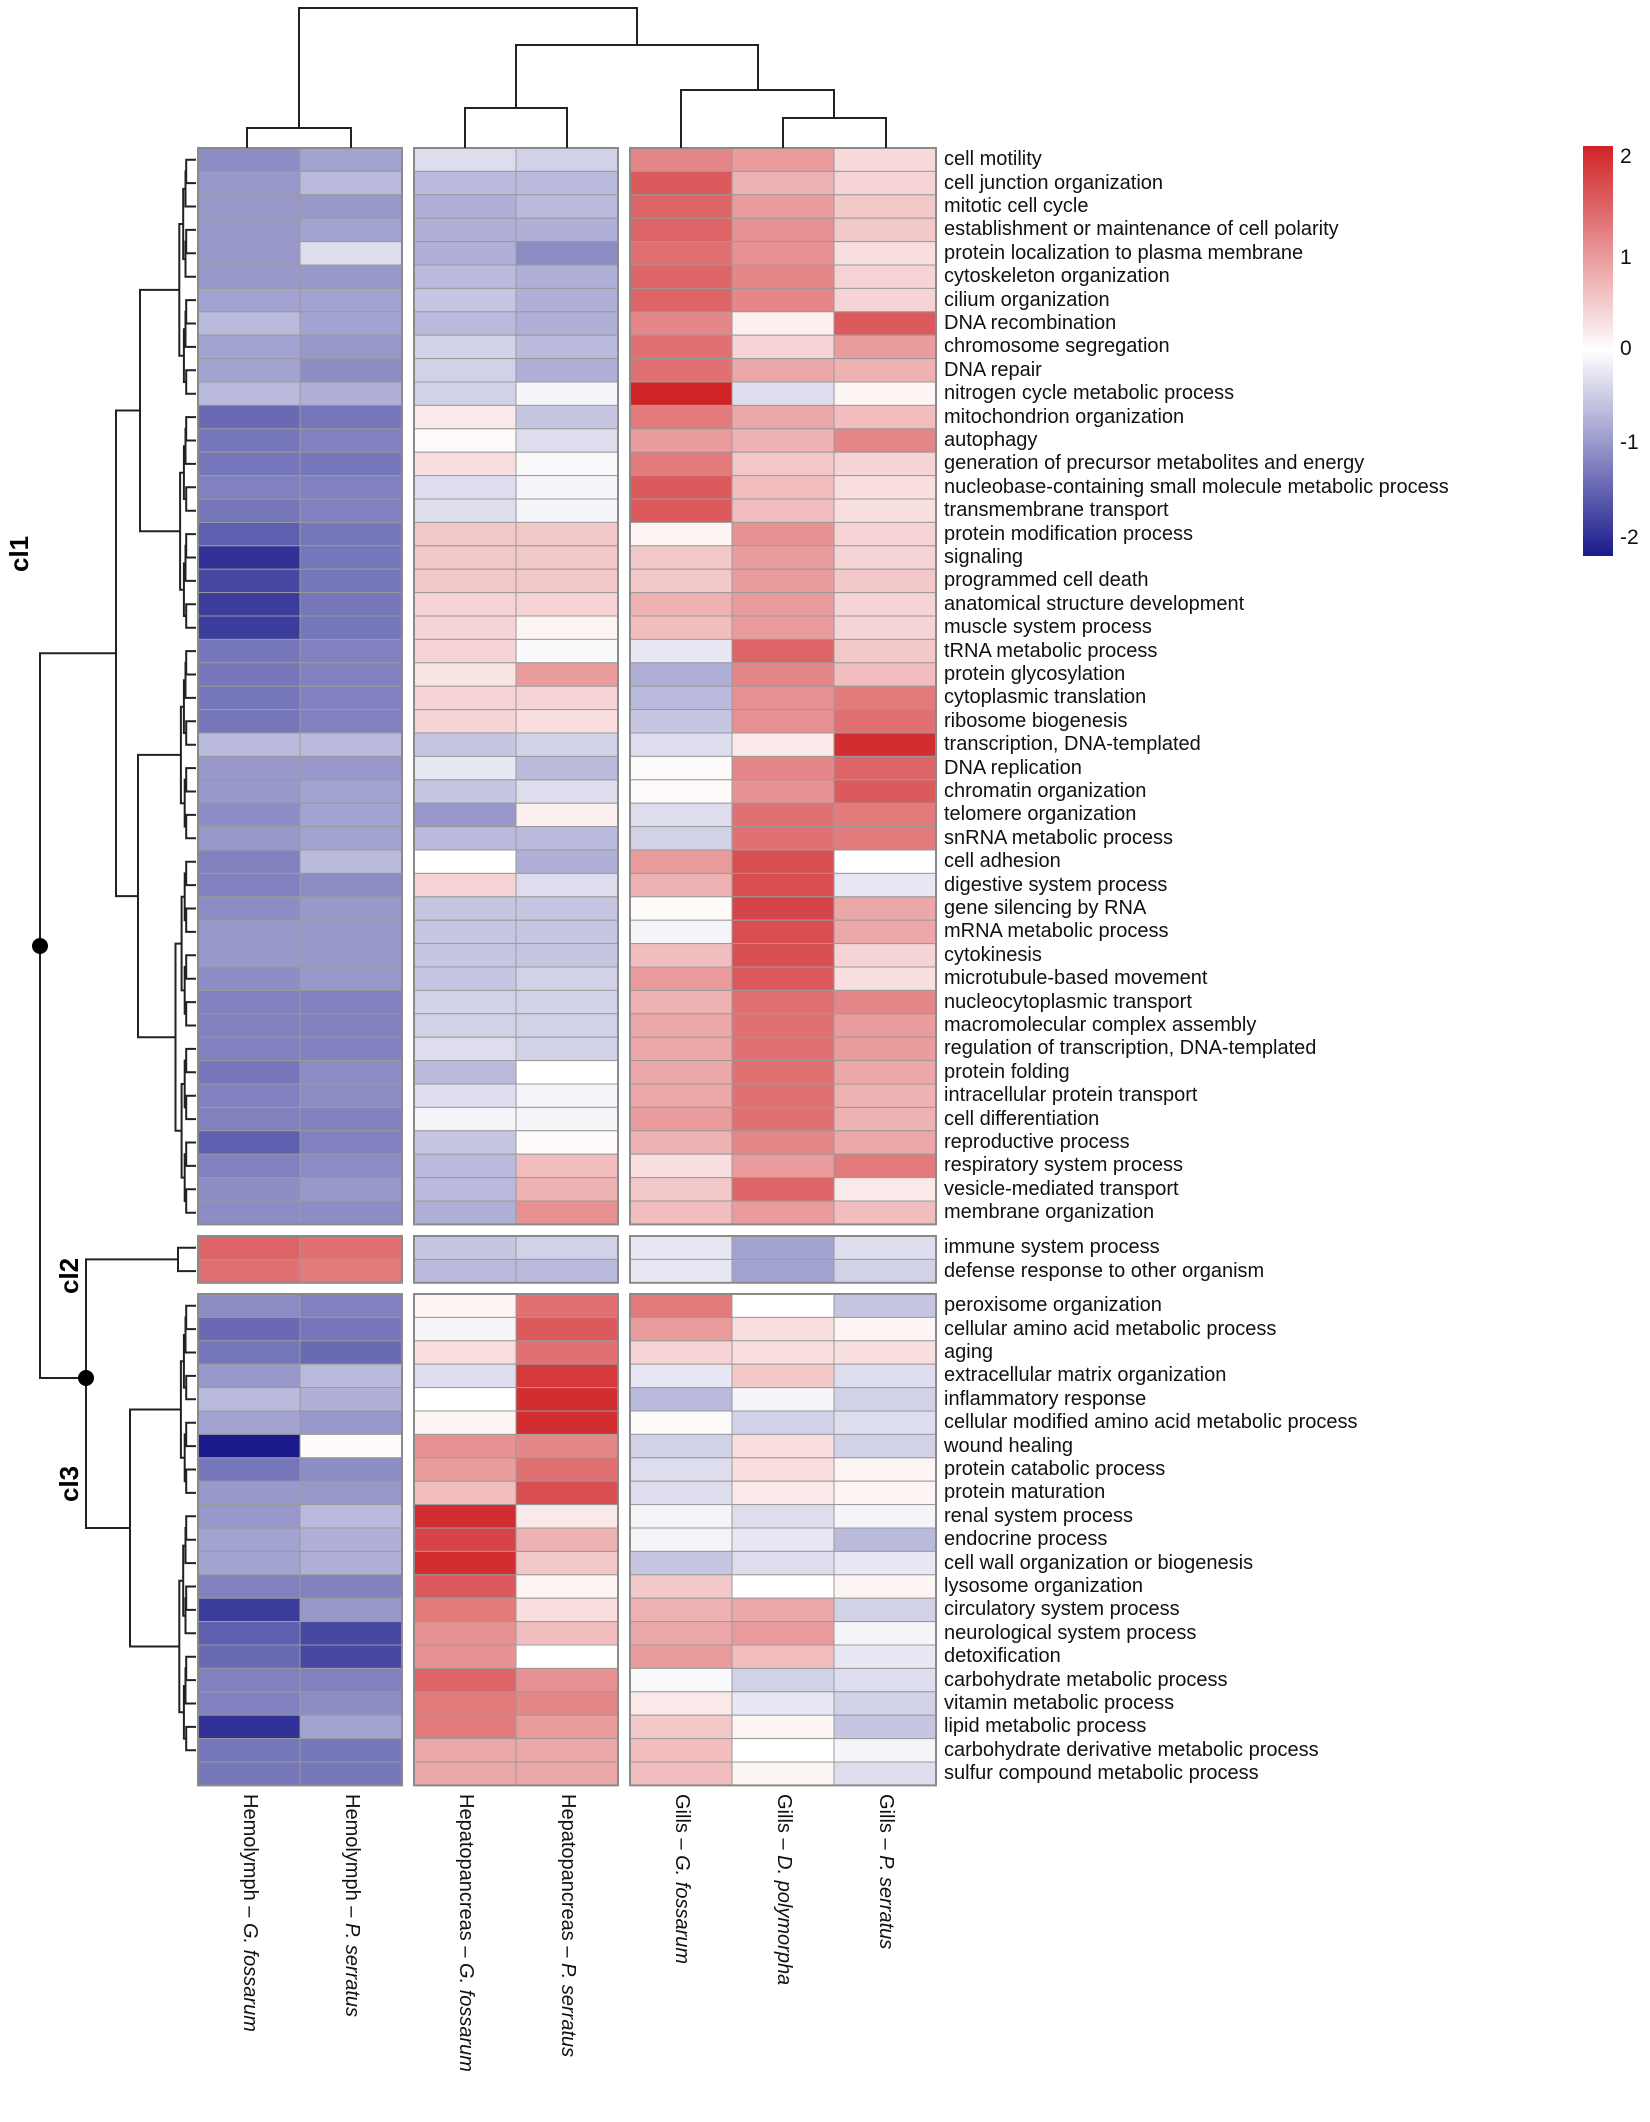 The image size is (1650, 2122). I want to click on cluster-label-cl2: cl2, so click(69, 1275).